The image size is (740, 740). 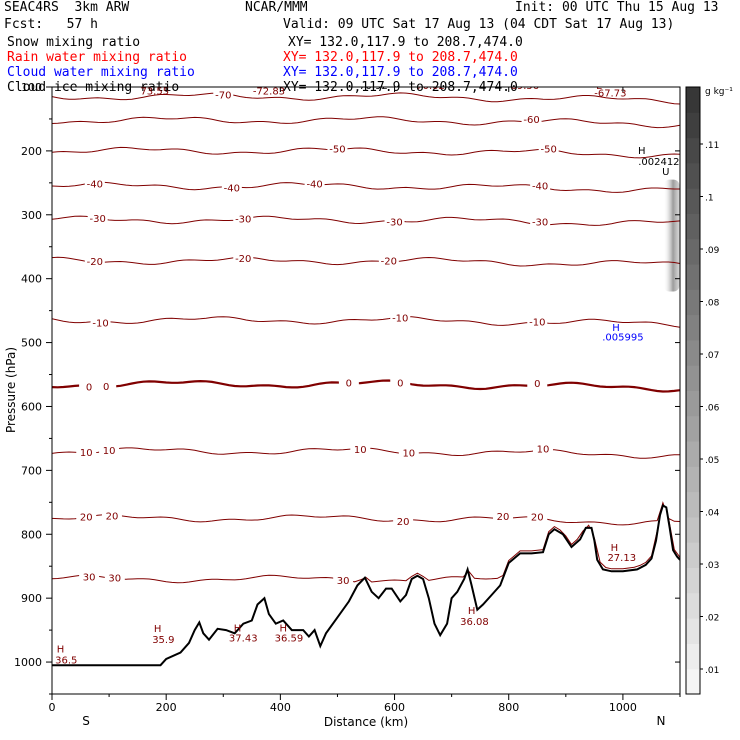 I want to click on extremum-label: -70.02, so click(x=429, y=86).